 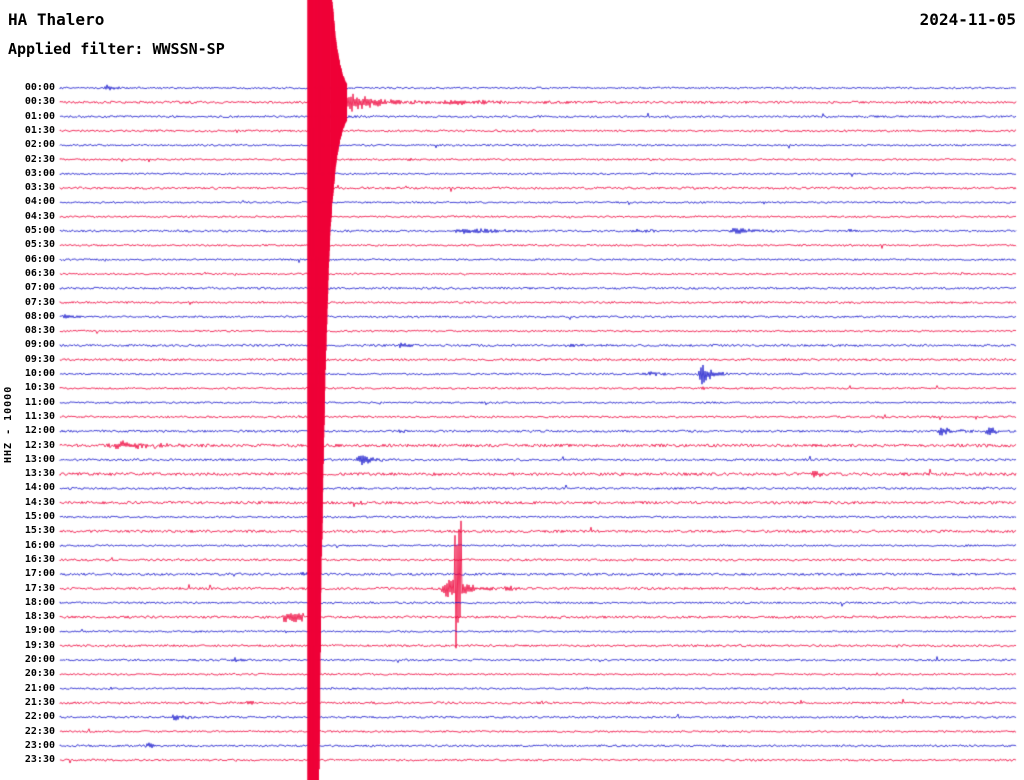 I want to click on date-label: 2024-11-05, so click(x=967, y=19).